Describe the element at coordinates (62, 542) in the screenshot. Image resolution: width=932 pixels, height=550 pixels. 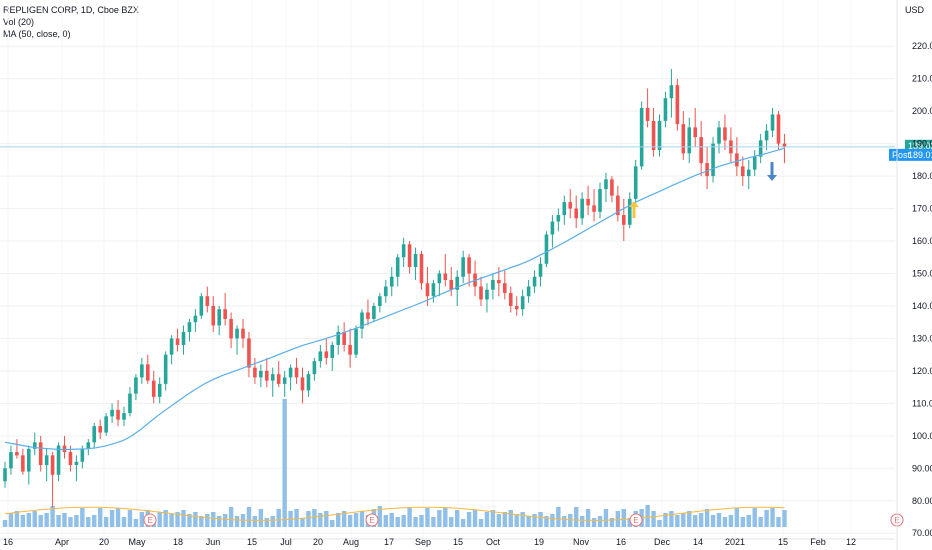
I see `x-tick-label: Apr` at that location.